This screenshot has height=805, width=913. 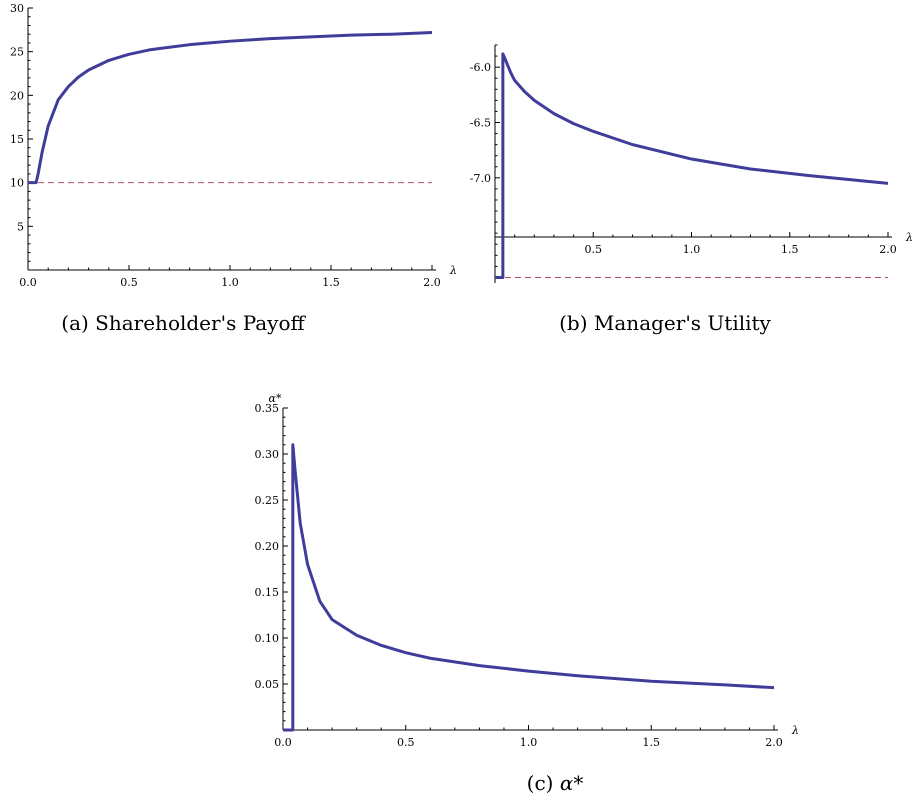 I want to click on y-tick-label: -6.5, so click(x=480, y=122).